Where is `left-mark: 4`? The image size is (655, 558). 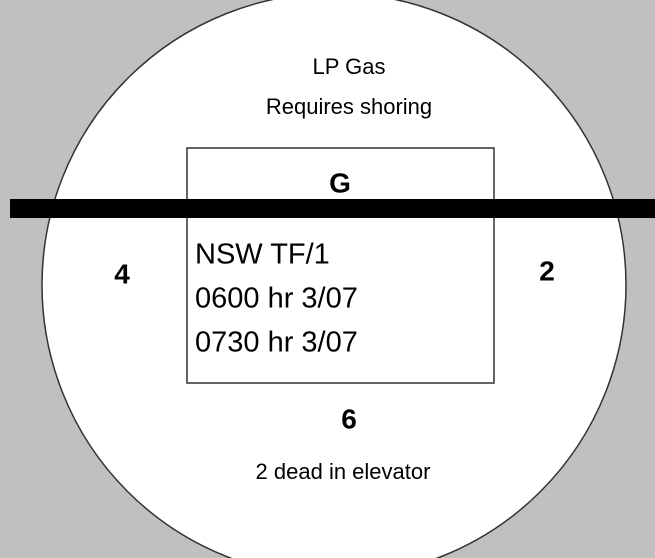 left-mark: 4 is located at coordinates (122, 273).